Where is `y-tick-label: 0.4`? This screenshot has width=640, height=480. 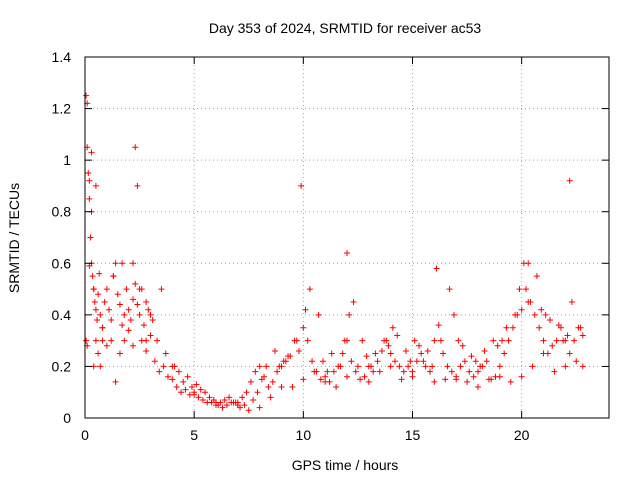 y-tick-label: 0.4 is located at coordinates (62, 315).